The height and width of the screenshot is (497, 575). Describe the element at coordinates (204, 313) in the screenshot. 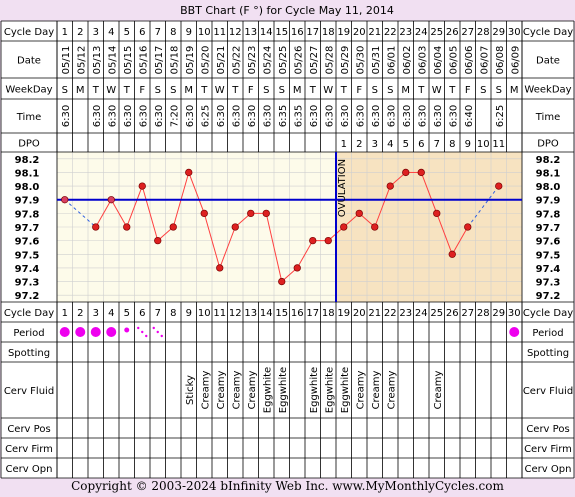

I see `cycle-day-bottom-10: 10` at that location.